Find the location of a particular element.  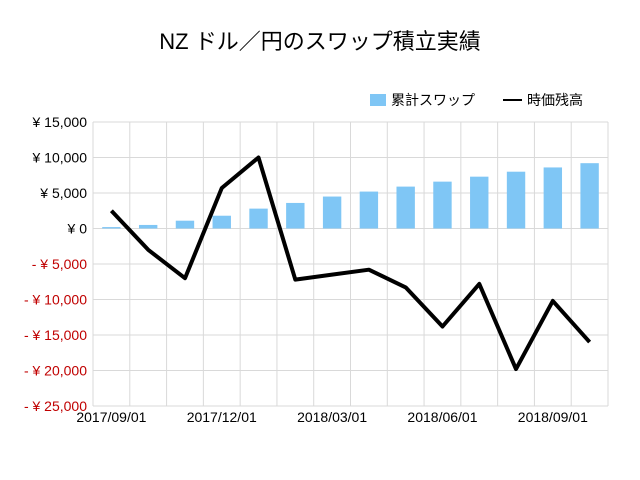

y-tick-label: - ¥ 20,000 is located at coordinates (55, 371).